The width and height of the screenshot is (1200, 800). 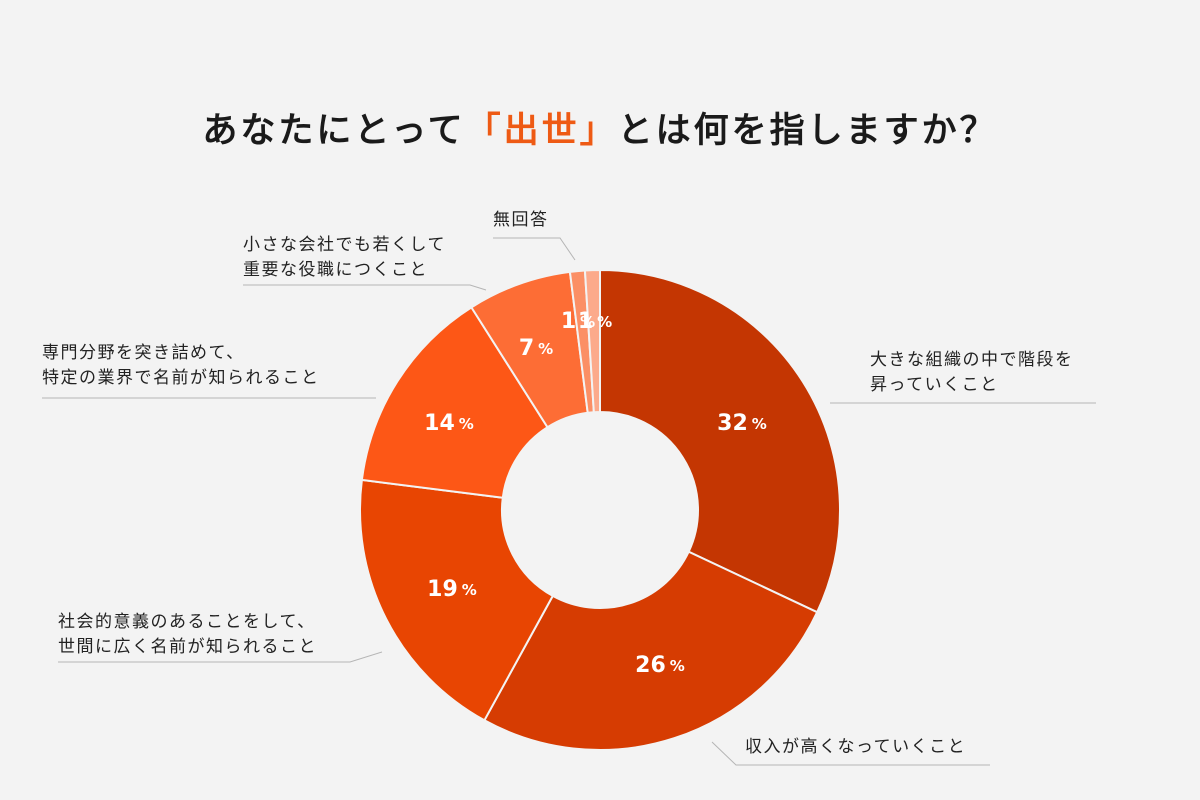 What do you see at coordinates (972, 360) in the screenshot?
I see `slice-category-label-1-line-1: 大きな組織の中で階段を` at bounding box center [972, 360].